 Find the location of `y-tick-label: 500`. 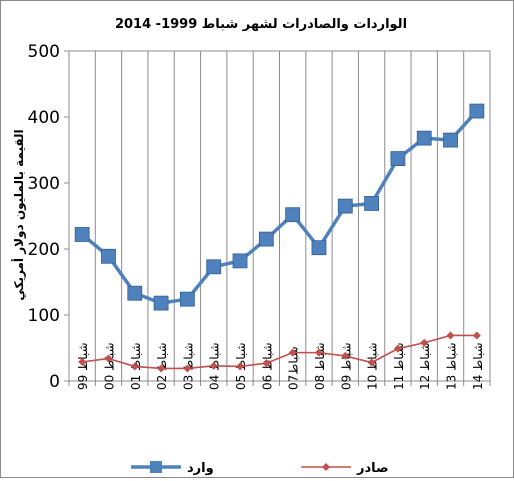

y-tick-label: 500 is located at coordinates (44, 52).